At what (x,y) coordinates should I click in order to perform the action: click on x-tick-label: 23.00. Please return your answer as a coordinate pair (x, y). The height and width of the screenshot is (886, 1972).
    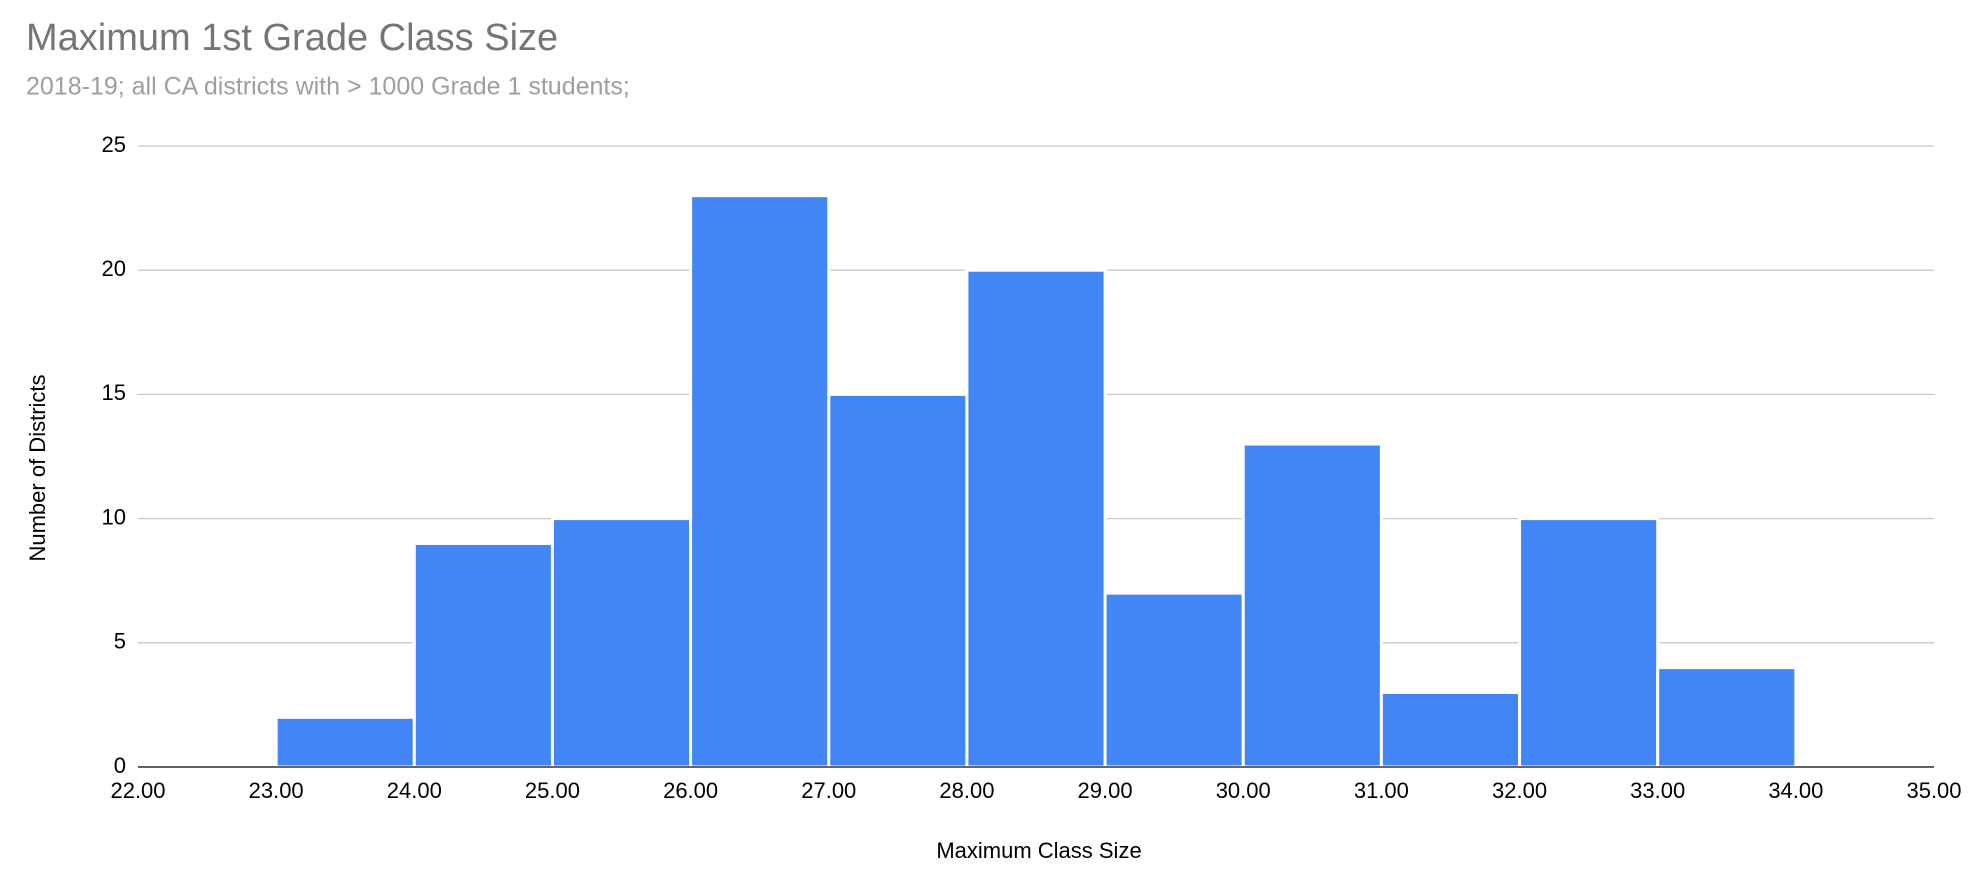
    Looking at the image, I should click on (276, 790).